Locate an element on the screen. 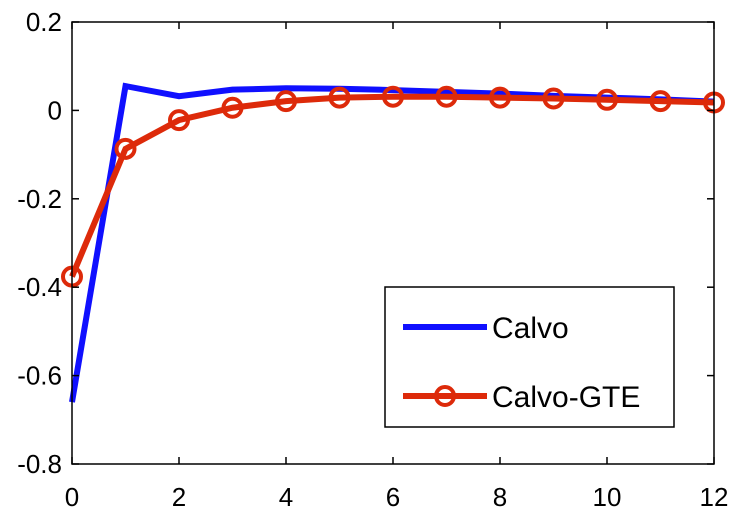 The width and height of the screenshot is (735, 523). legend-box is located at coordinates (529, 357).